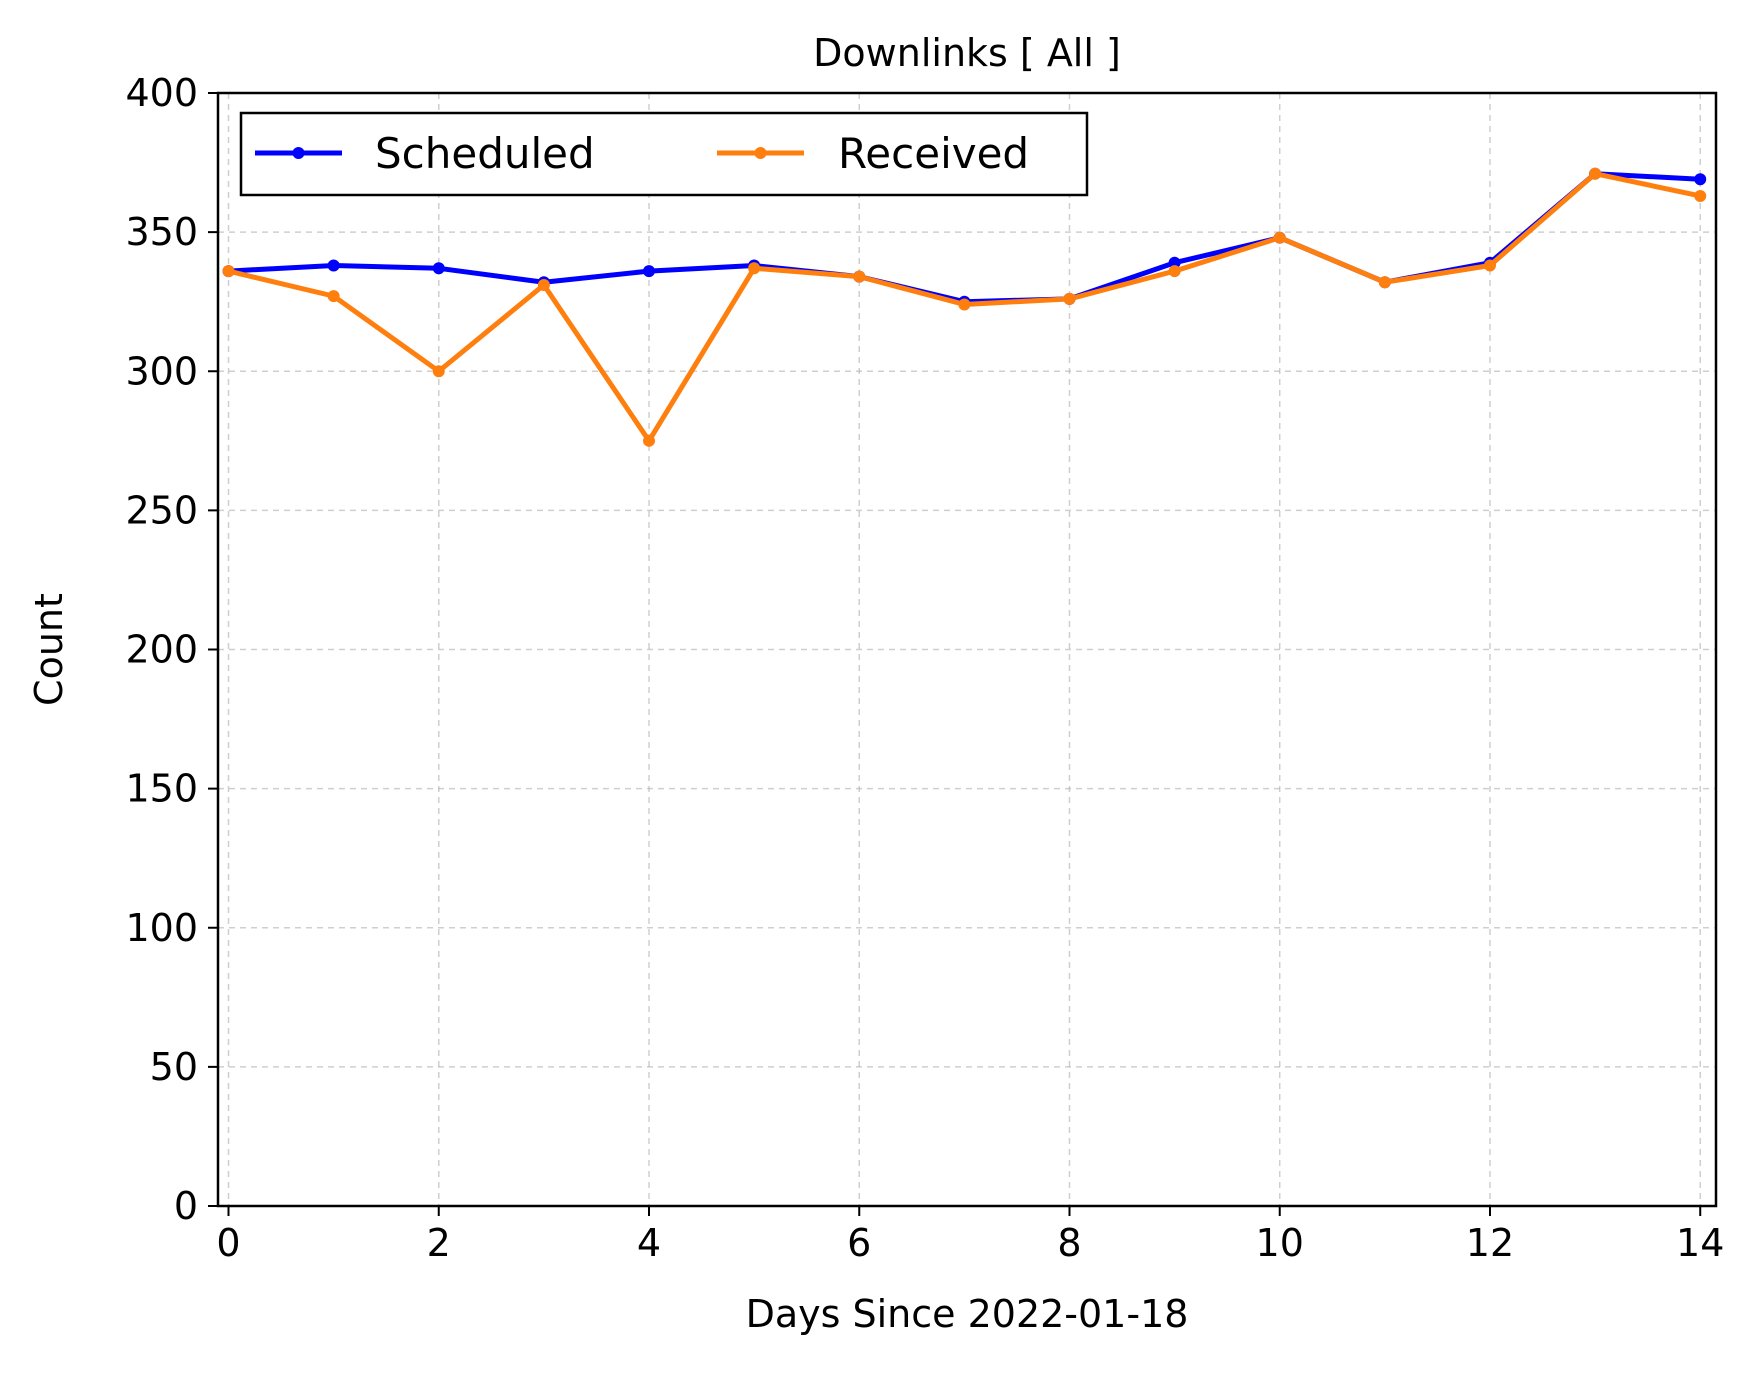 The width and height of the screenshot is (1758, 1373). Describe the element at coordinates (174, 1067) in the screenshot. I see `y-tick-label: 50` at that location.